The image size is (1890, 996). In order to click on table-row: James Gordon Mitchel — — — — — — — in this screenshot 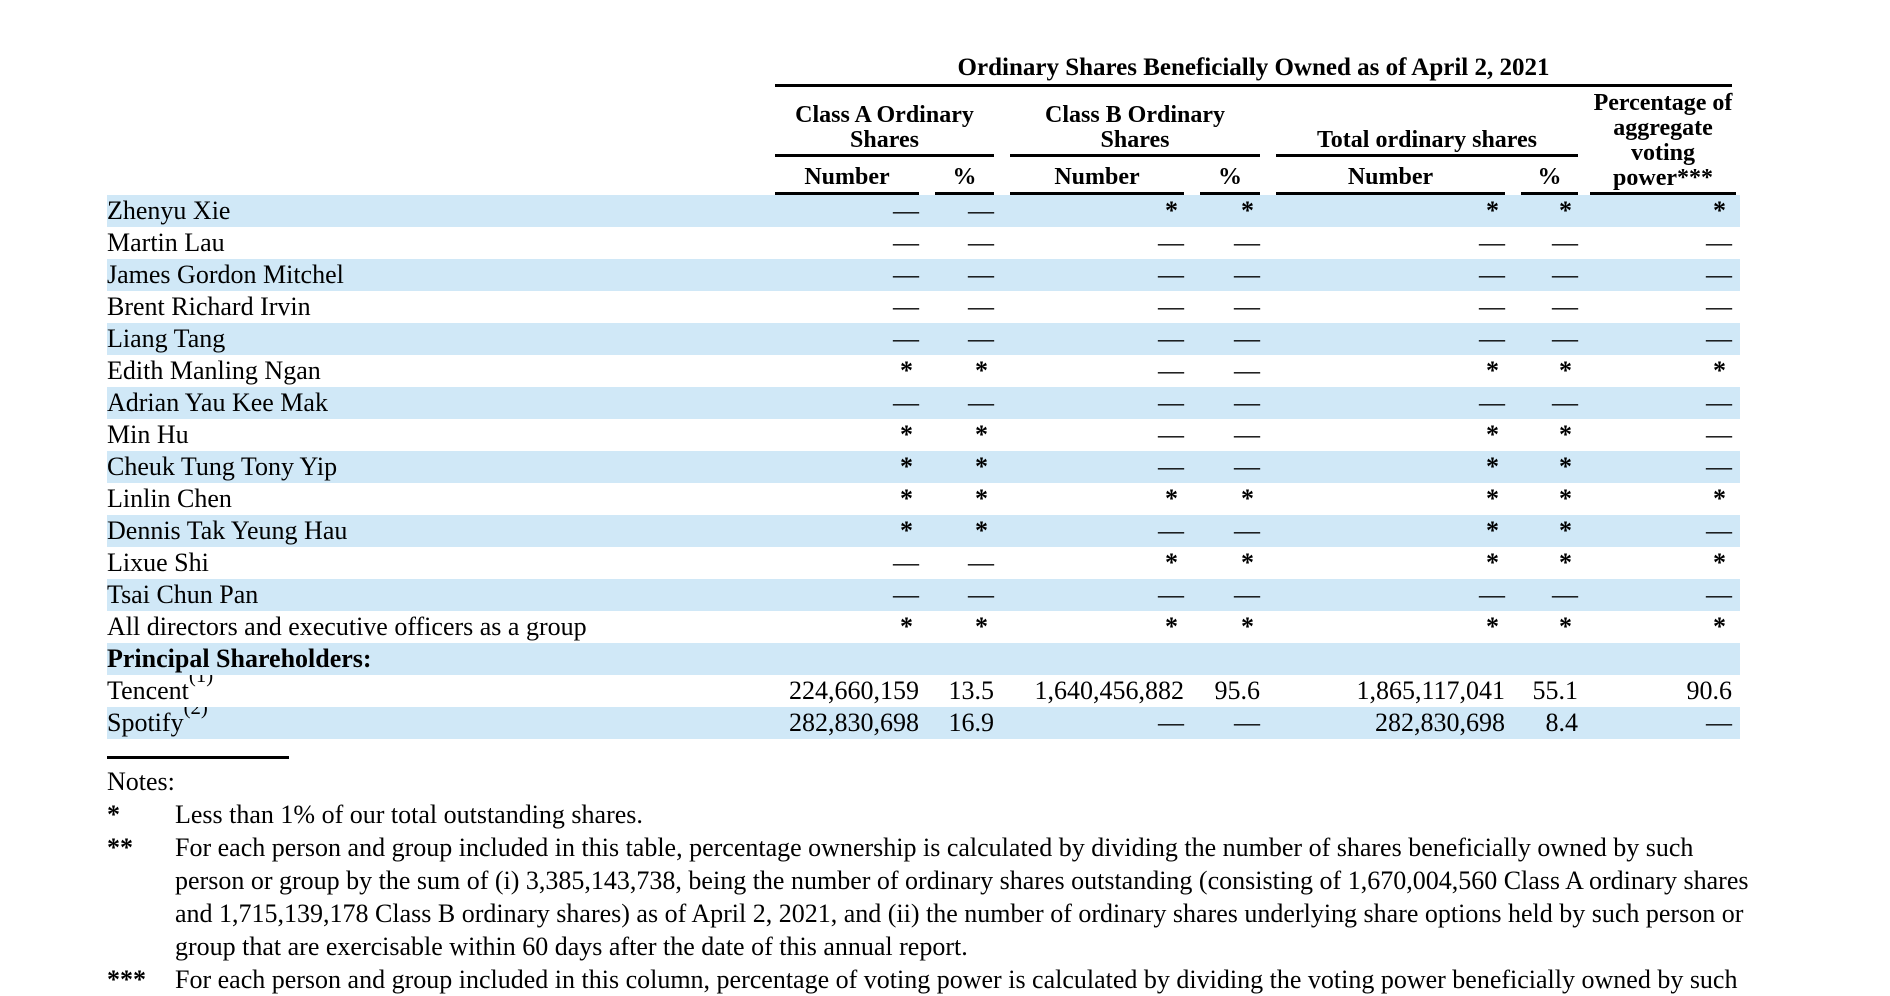, I will do `click(924, 275)`.